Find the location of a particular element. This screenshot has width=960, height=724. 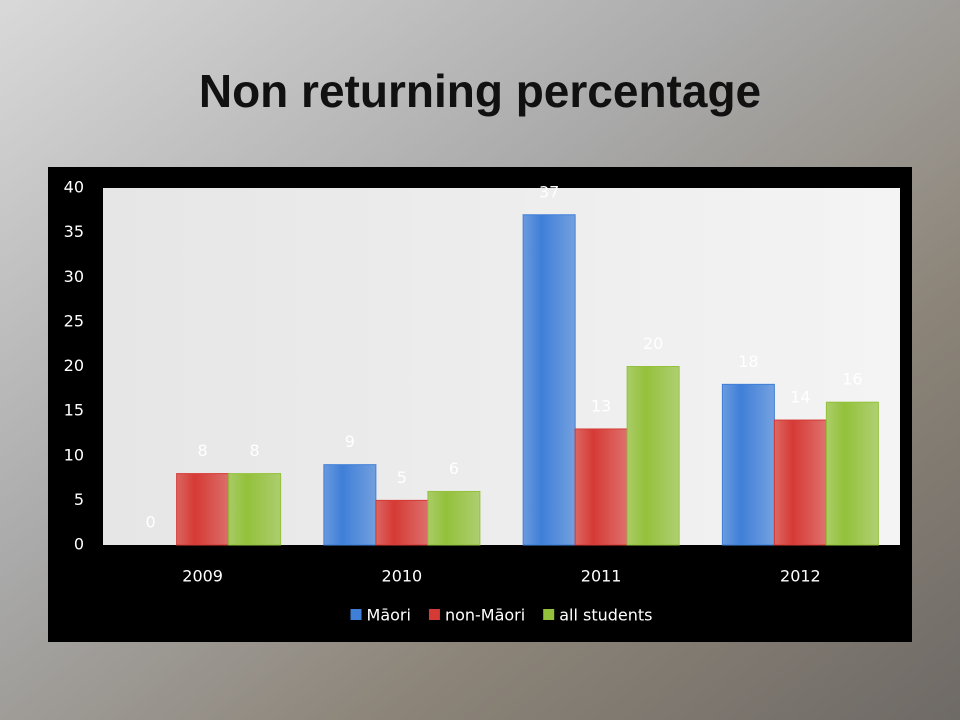

y-tick-label: 30 is located at coordinates (74, 276).